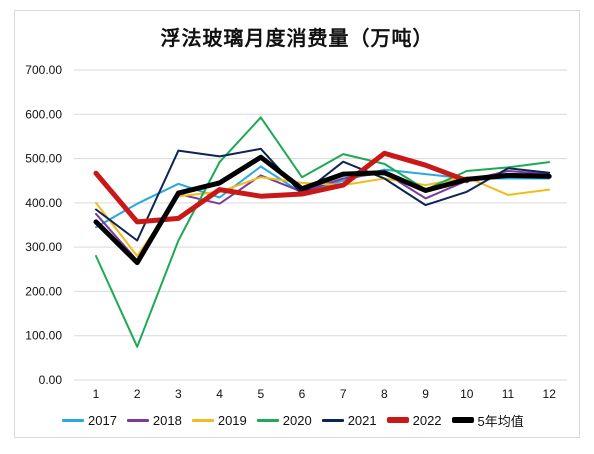  Describe the element at coordinates (102, 420) in the screenshot. I see `legend-label: 2017` at that location.